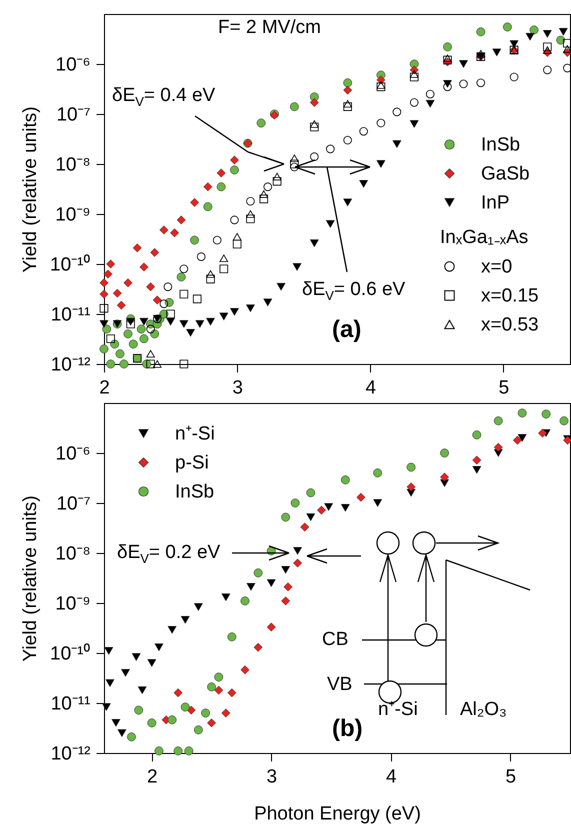  I want to click on annotation: F= 2 MV/cm, so click(269, 27).